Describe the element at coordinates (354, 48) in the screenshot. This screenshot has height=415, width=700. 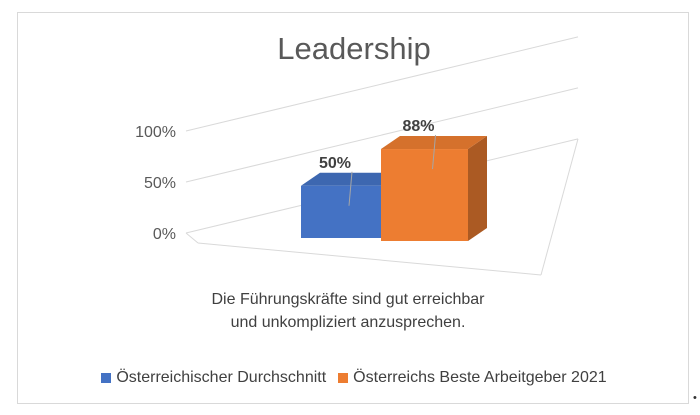
I see `chart-title: Leadership` at that location.